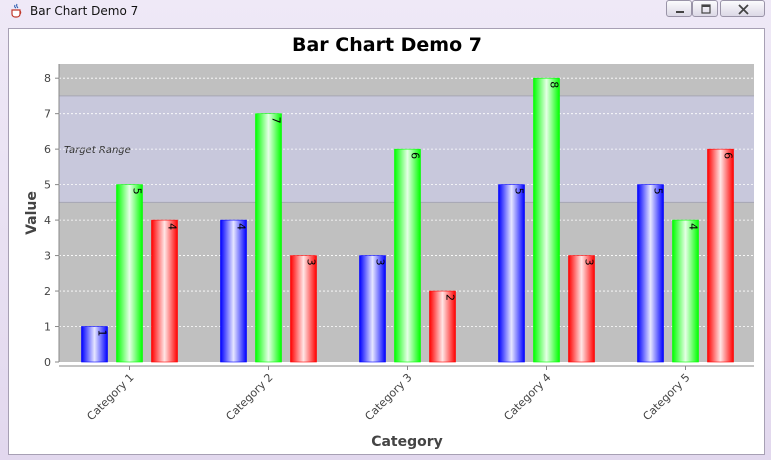  What do you see at coordinates (32, 213) in the screenshot?
I see `y-axis-label: Value` at bounding box center [32, 213].